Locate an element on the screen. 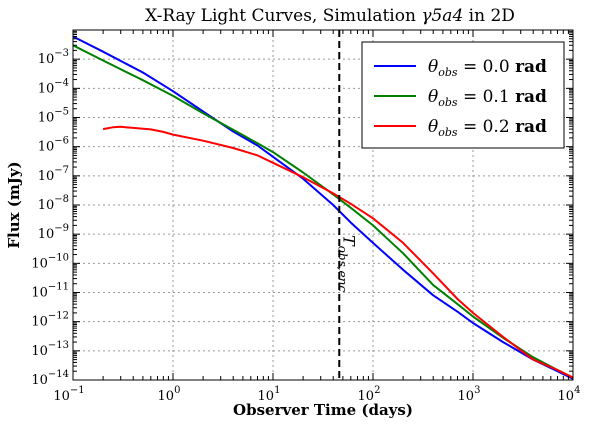 The height and width of the screenshot is (426, 593). x-tick-label: 10² is located at coordinates (369, 394).